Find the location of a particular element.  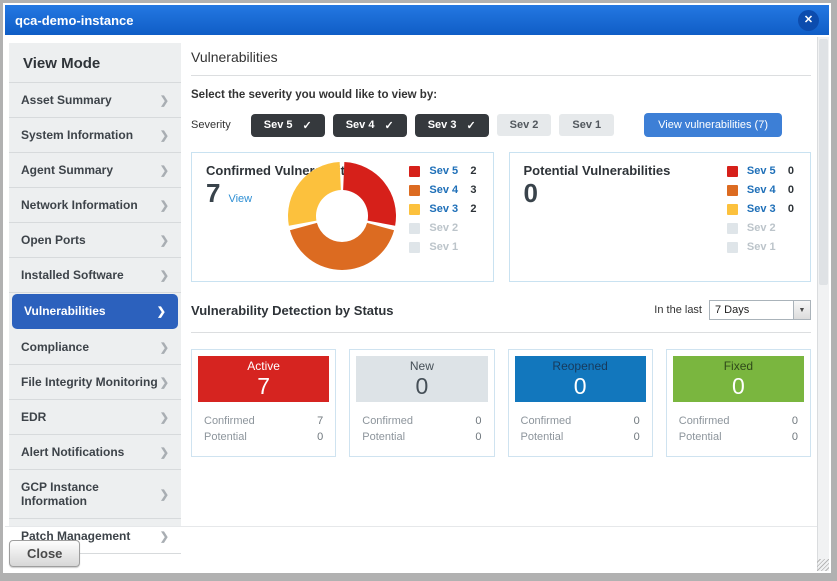

sidebar-header: View Mode is located at coordinates (95, 63).